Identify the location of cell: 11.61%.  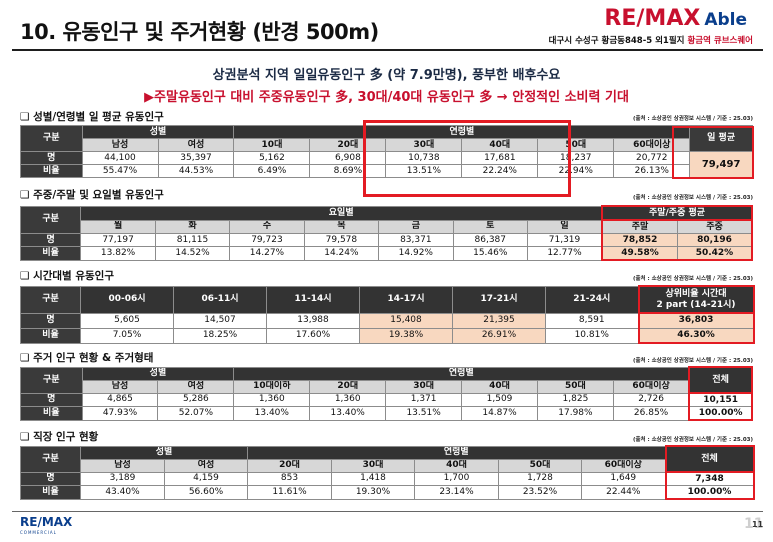
(289, 492).